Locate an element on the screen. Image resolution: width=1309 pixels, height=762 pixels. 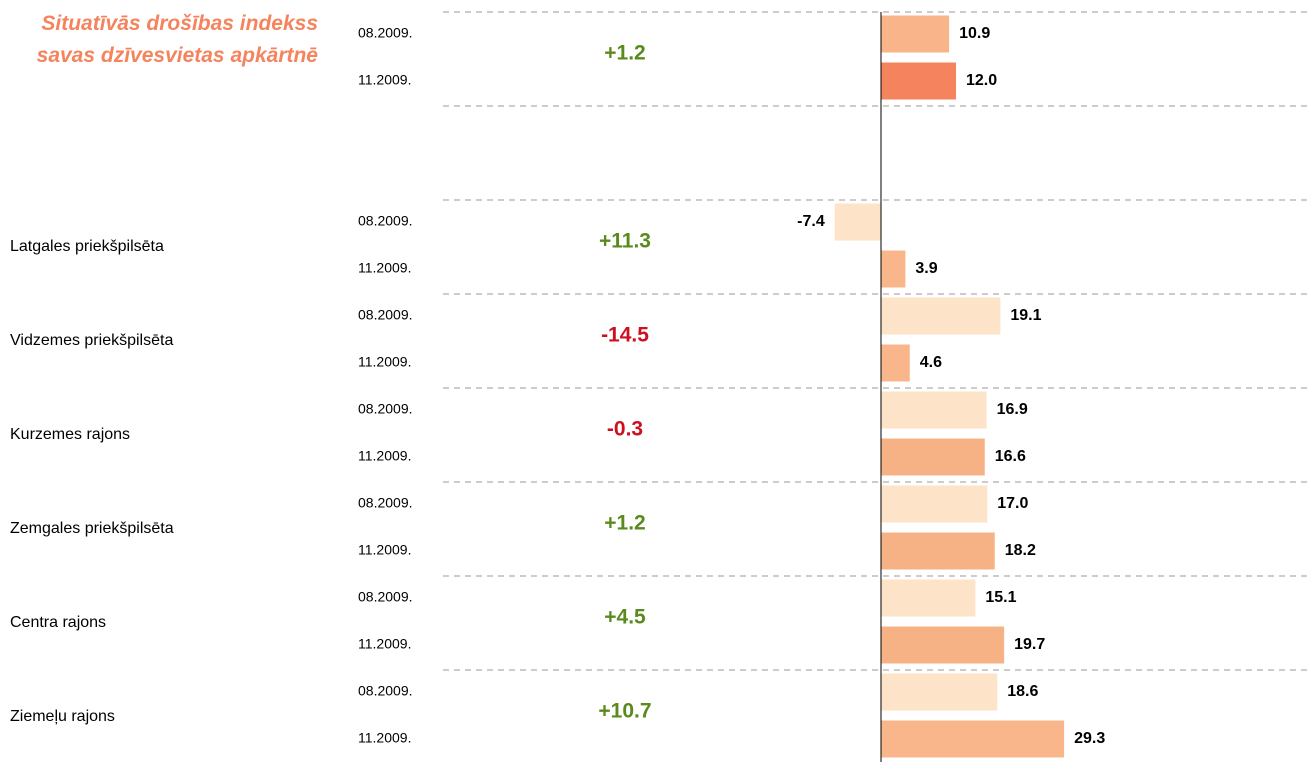
group-label: Vidzemes priekšpilsēta is located at coordinates (91, 340).